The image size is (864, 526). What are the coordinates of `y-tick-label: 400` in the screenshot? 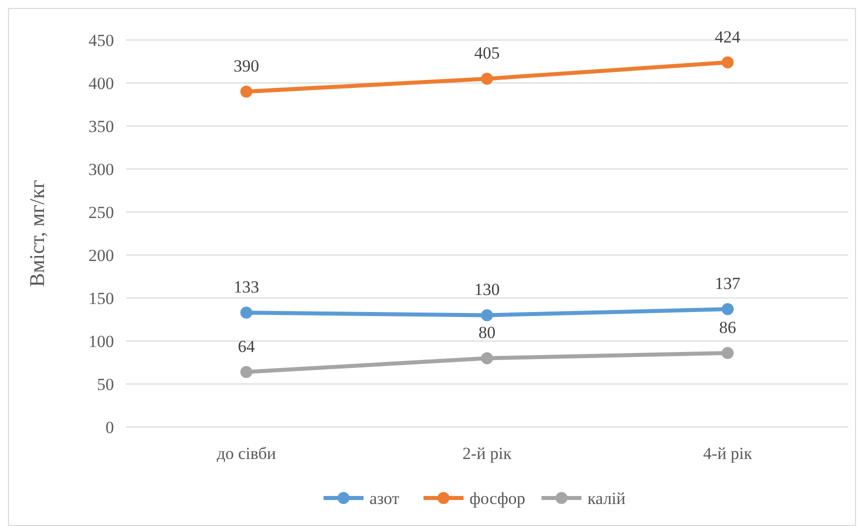 It's located at (101, 83).